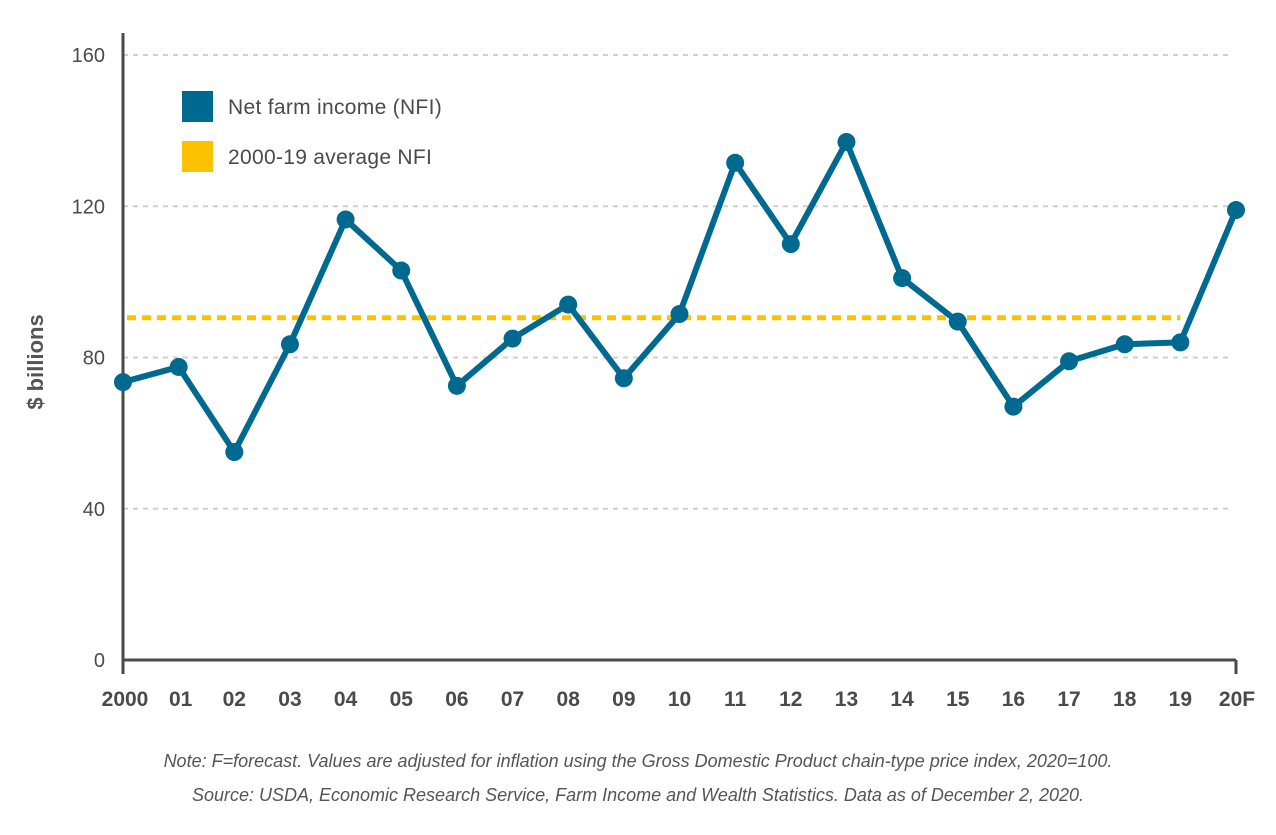 Image resolution: width=1276 pixels, height=835 pixels. Describe the element at coordinates (902, 699) in the screenshot. I see `x-tick-label: 14` at that location.